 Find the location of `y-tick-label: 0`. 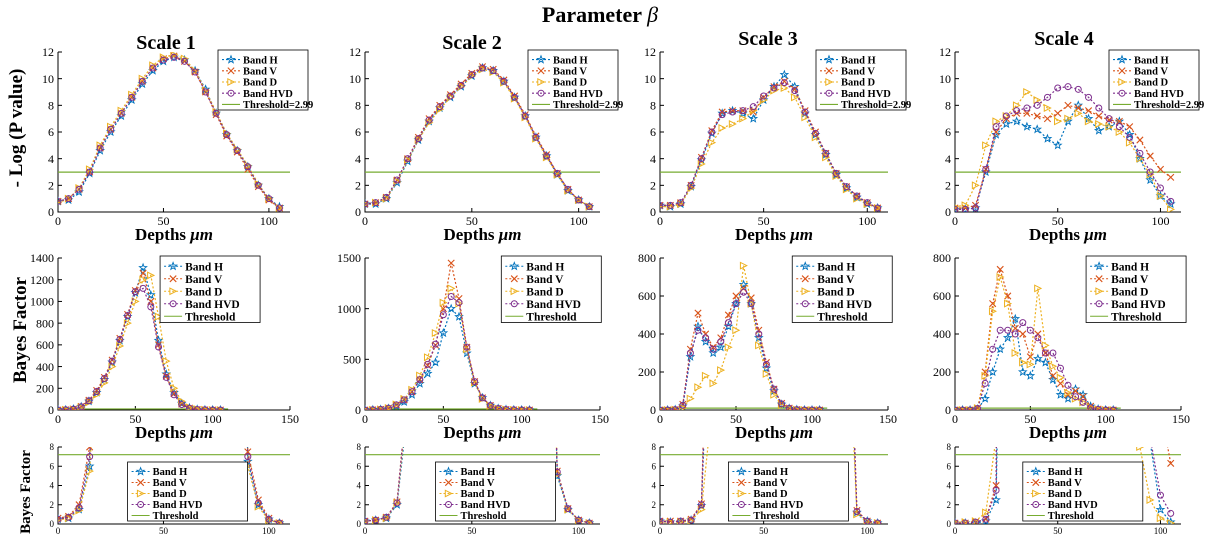

y-tick-label: 0 is located at coordinates (359, 524).